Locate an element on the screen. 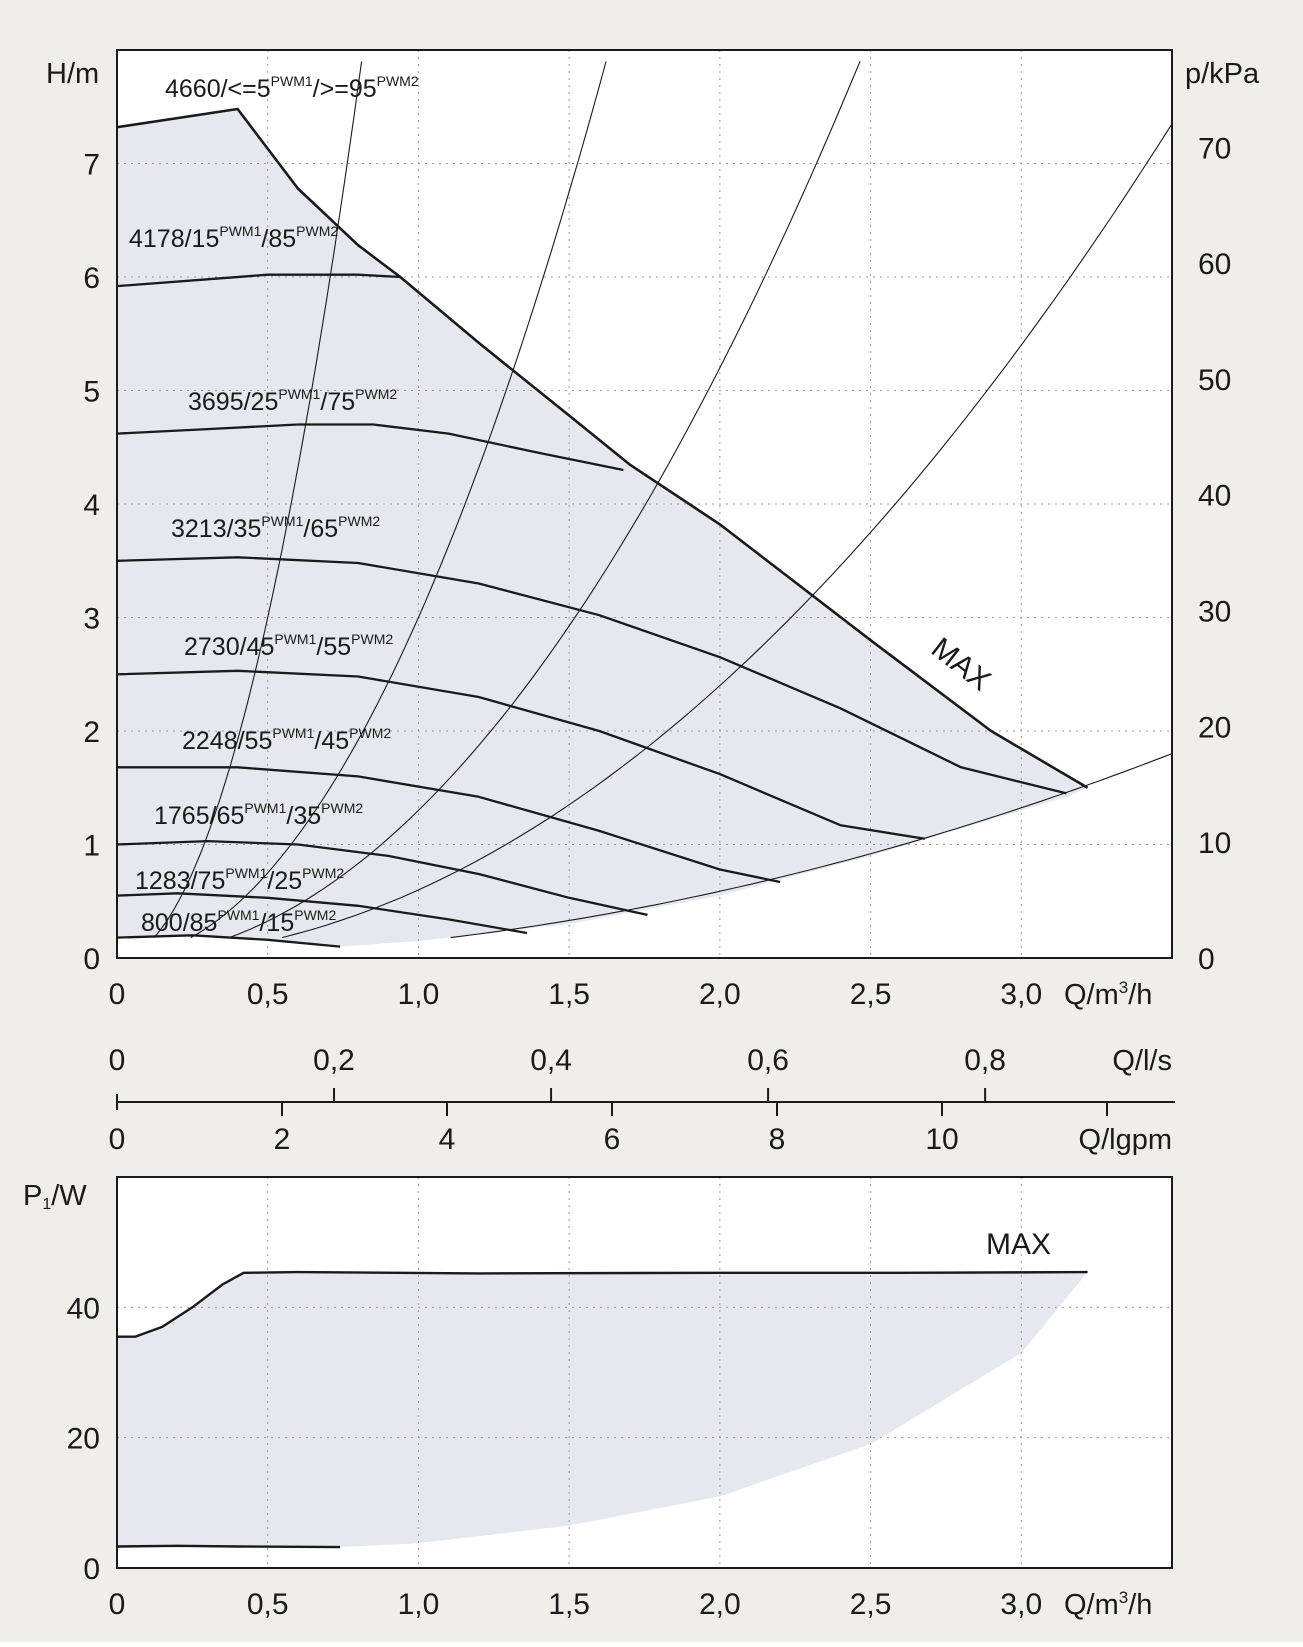  label-part-a: 1765/65 is located at coordinates (199, 816).